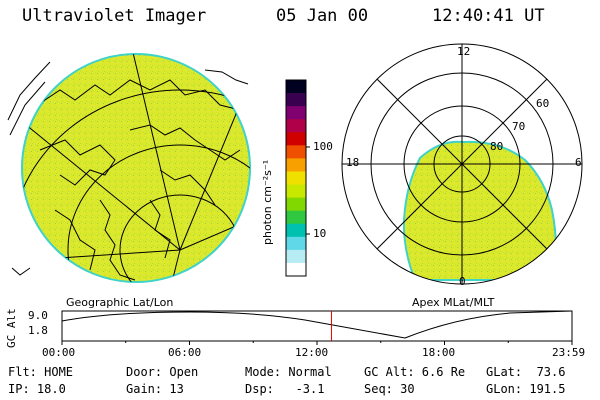 The image size is (600, 400). Describe the element at coordinates (353, 162) in the screenshot. I see `mlt-label-18: 18` at that location.